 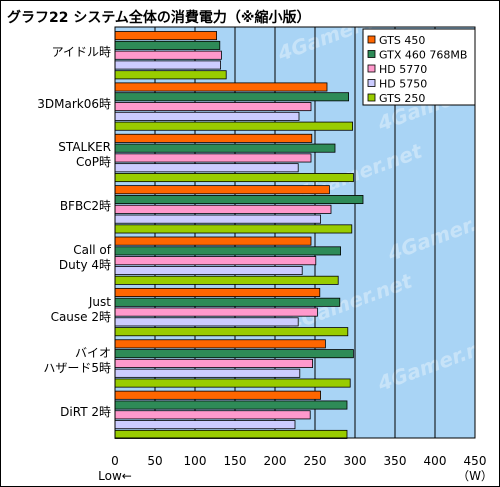 I want to click on x-tick-label: 250, so click(x=315, y=461).